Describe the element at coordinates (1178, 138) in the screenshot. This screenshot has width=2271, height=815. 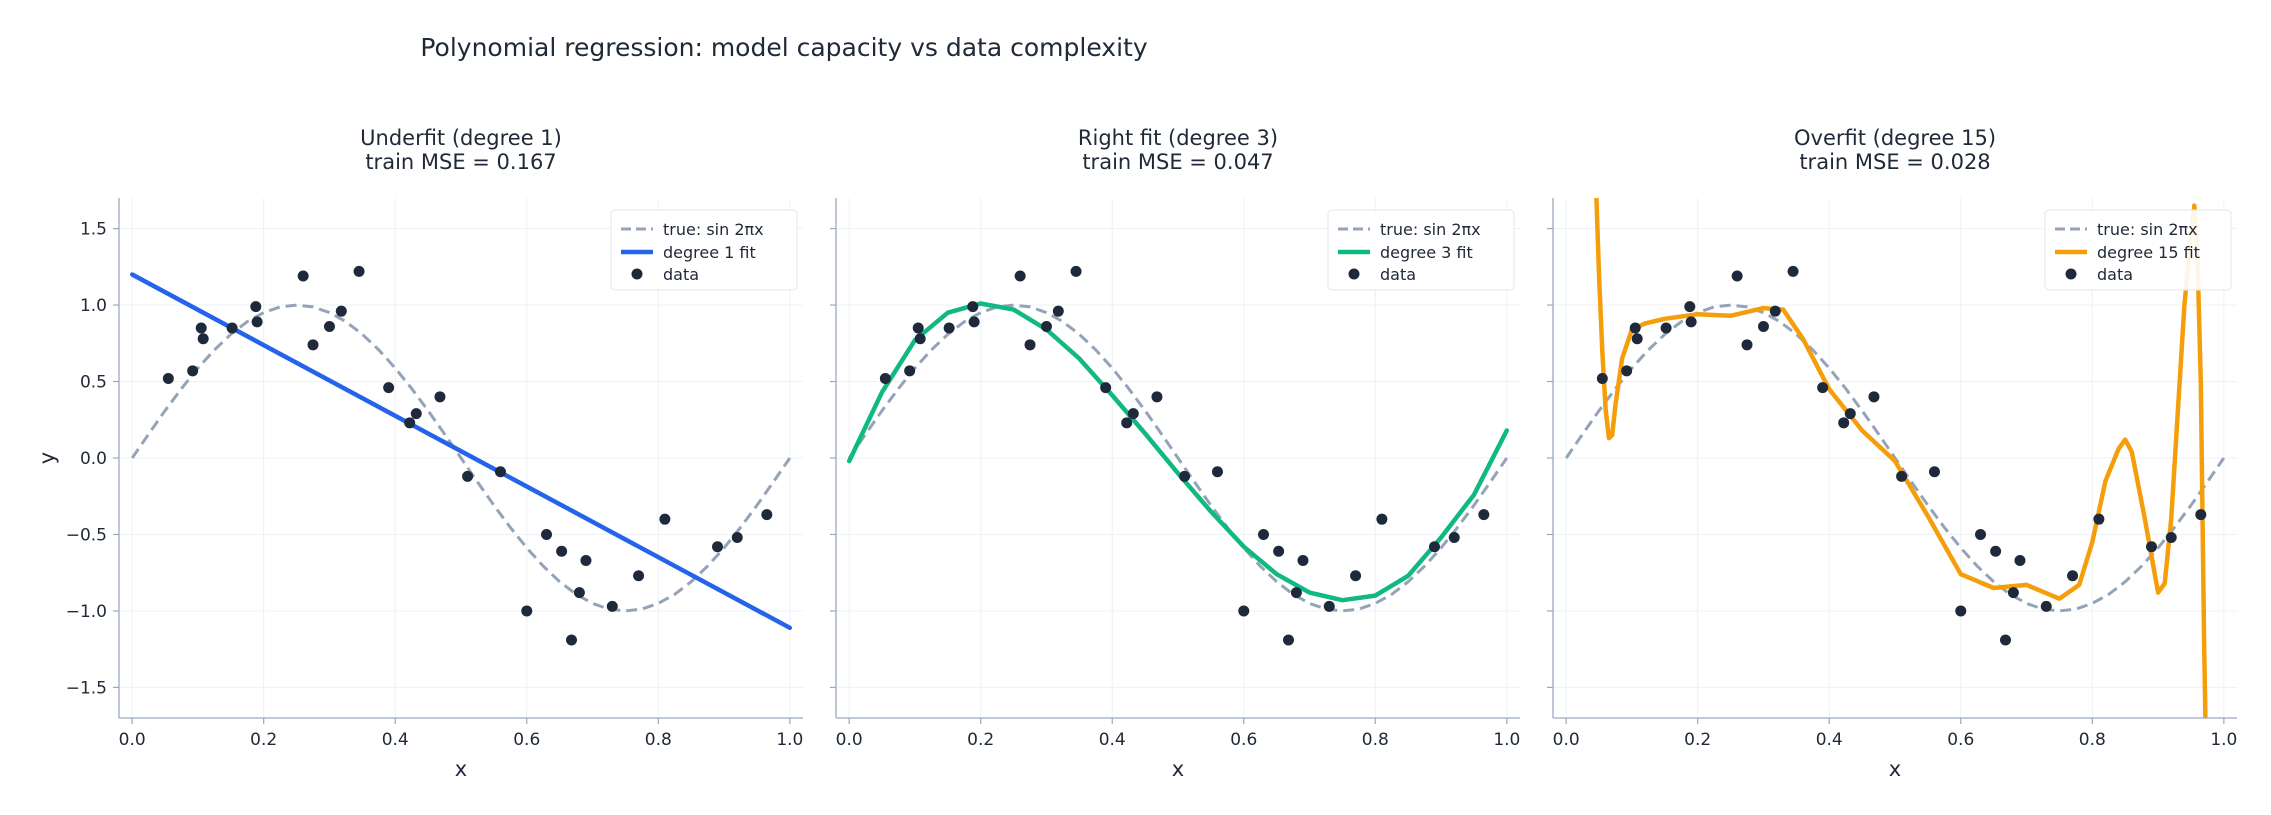
I see `subplot-title: Right fit (degree 3)` at that location.